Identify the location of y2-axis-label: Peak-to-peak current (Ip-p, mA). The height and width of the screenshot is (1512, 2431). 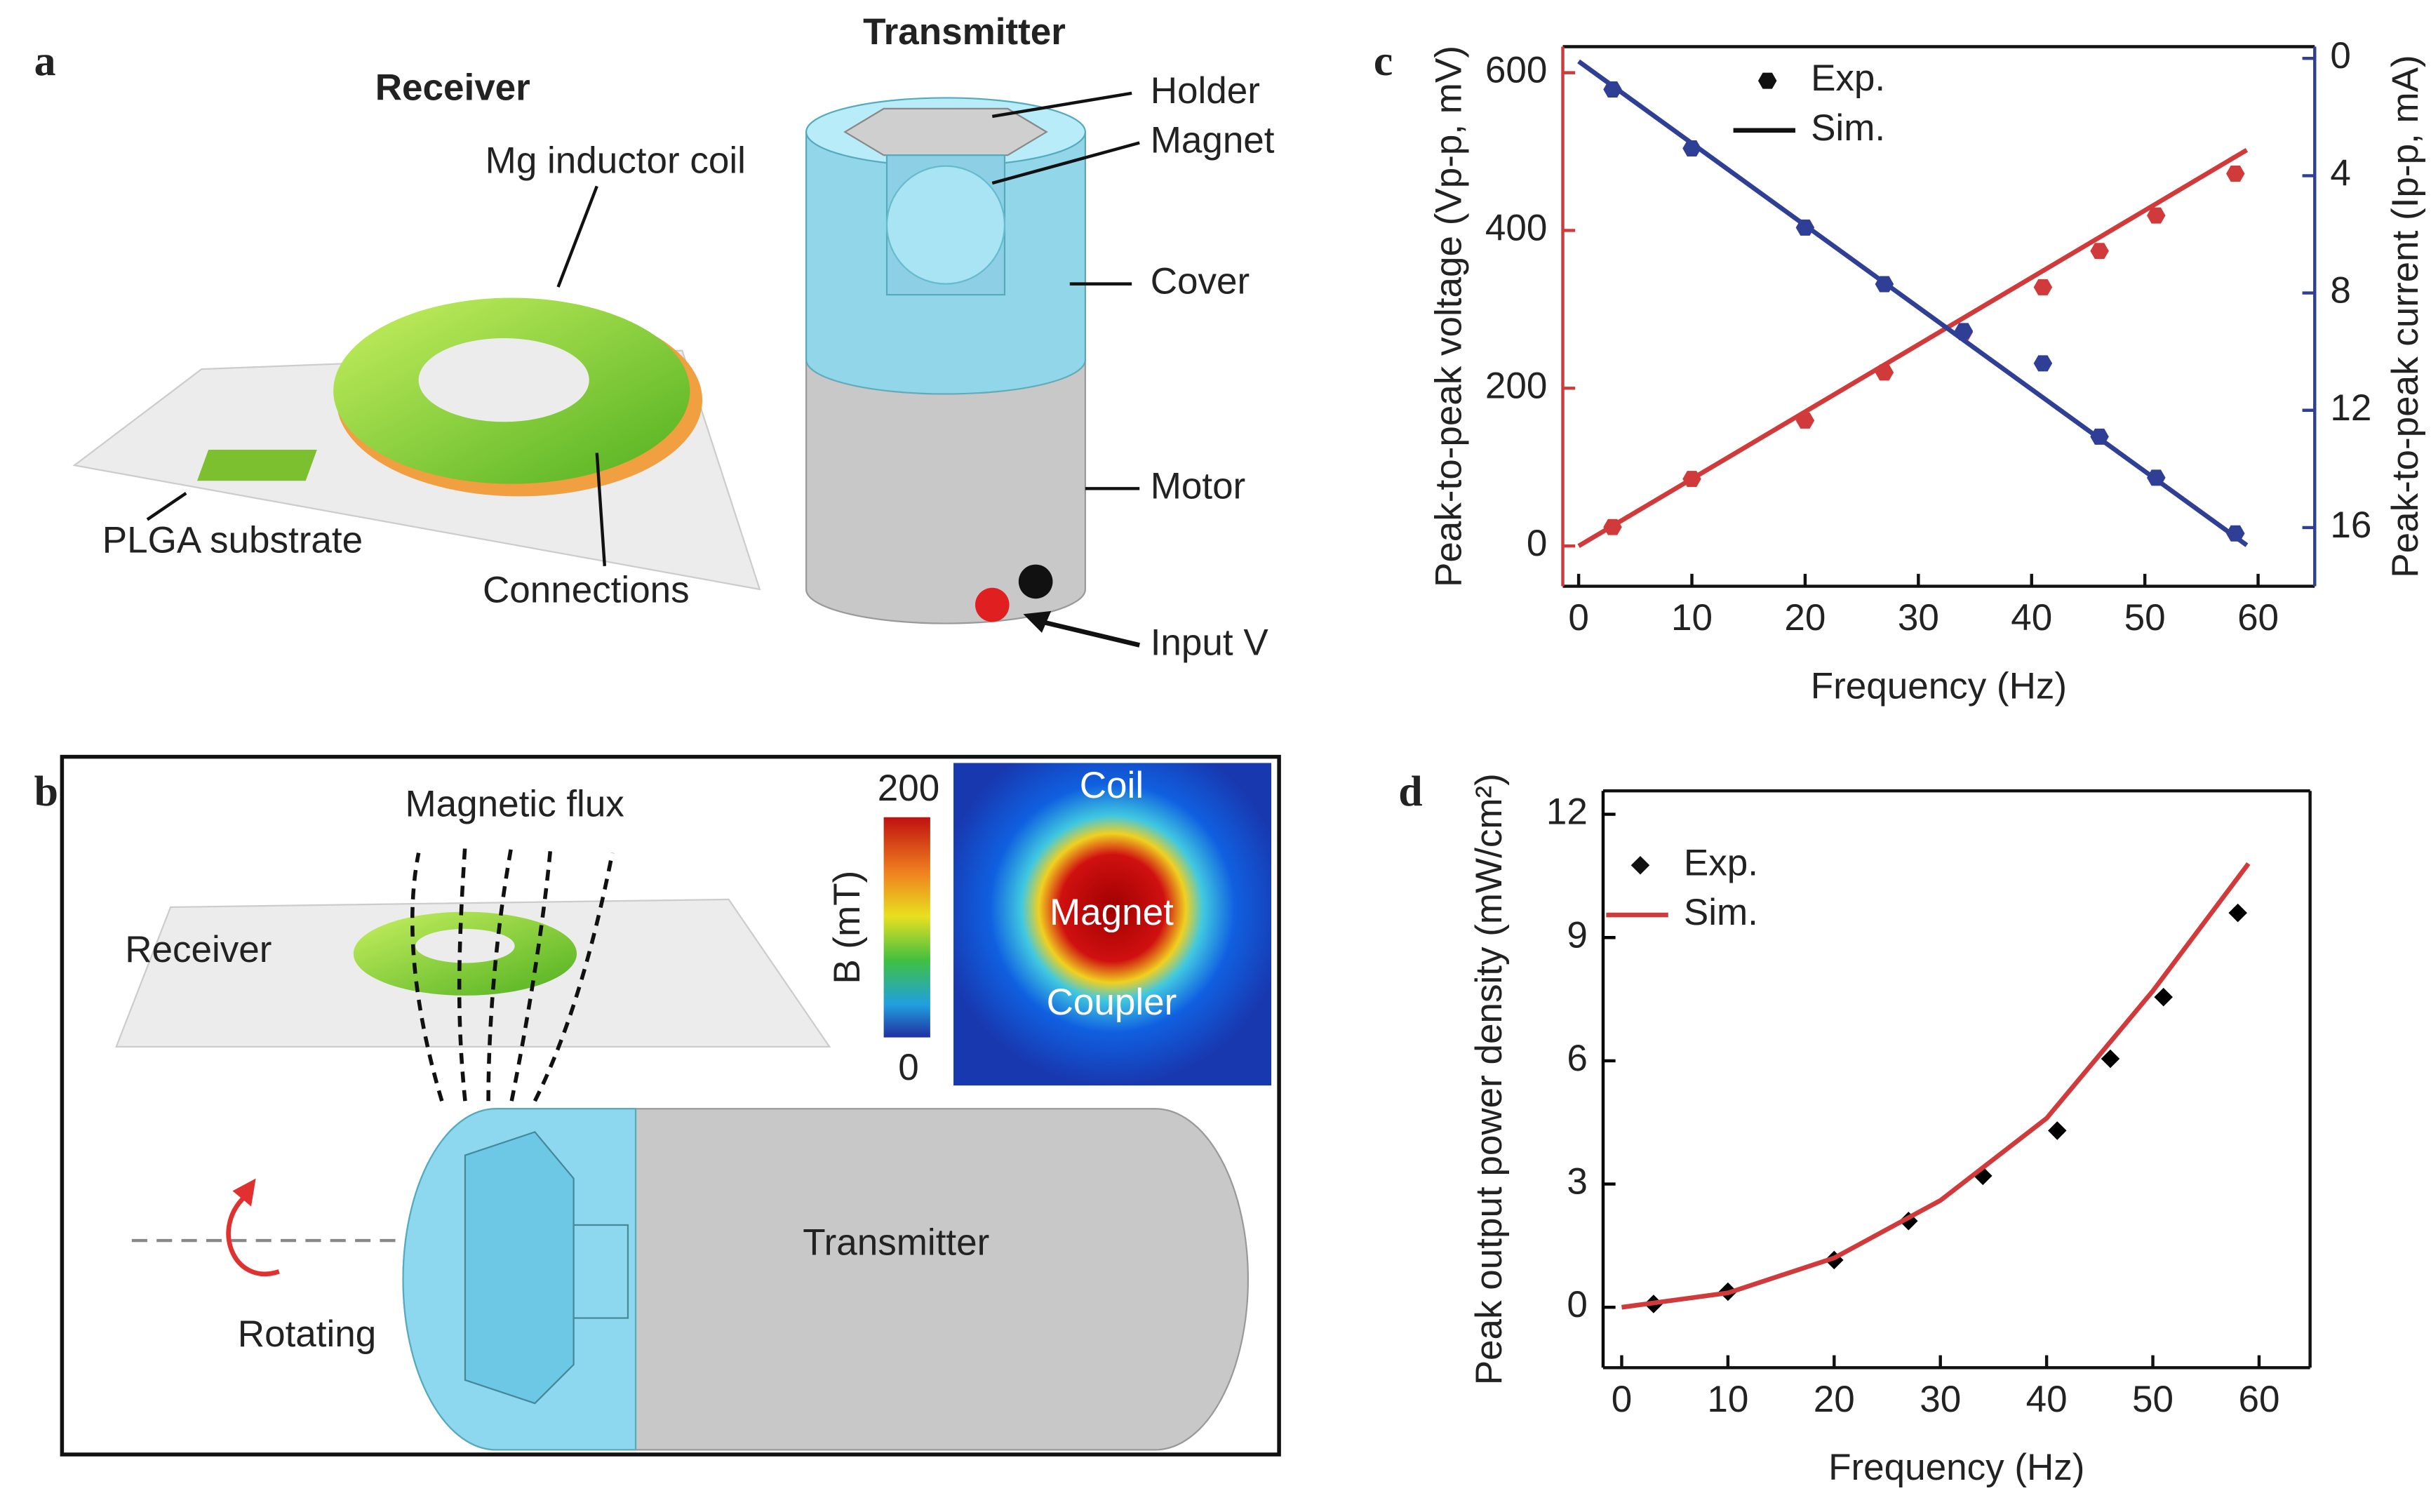
(2405, 316).